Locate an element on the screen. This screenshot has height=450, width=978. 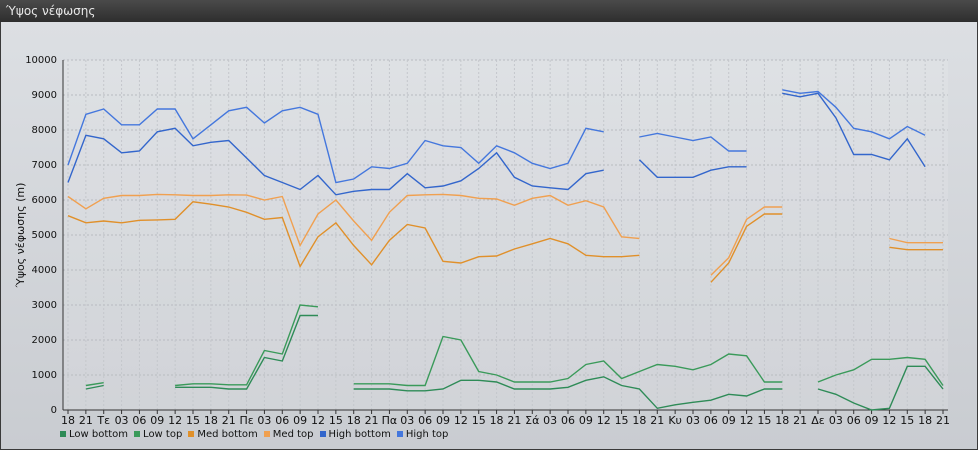
y-tick-label: 2000 is located at coordinates (44, 340).